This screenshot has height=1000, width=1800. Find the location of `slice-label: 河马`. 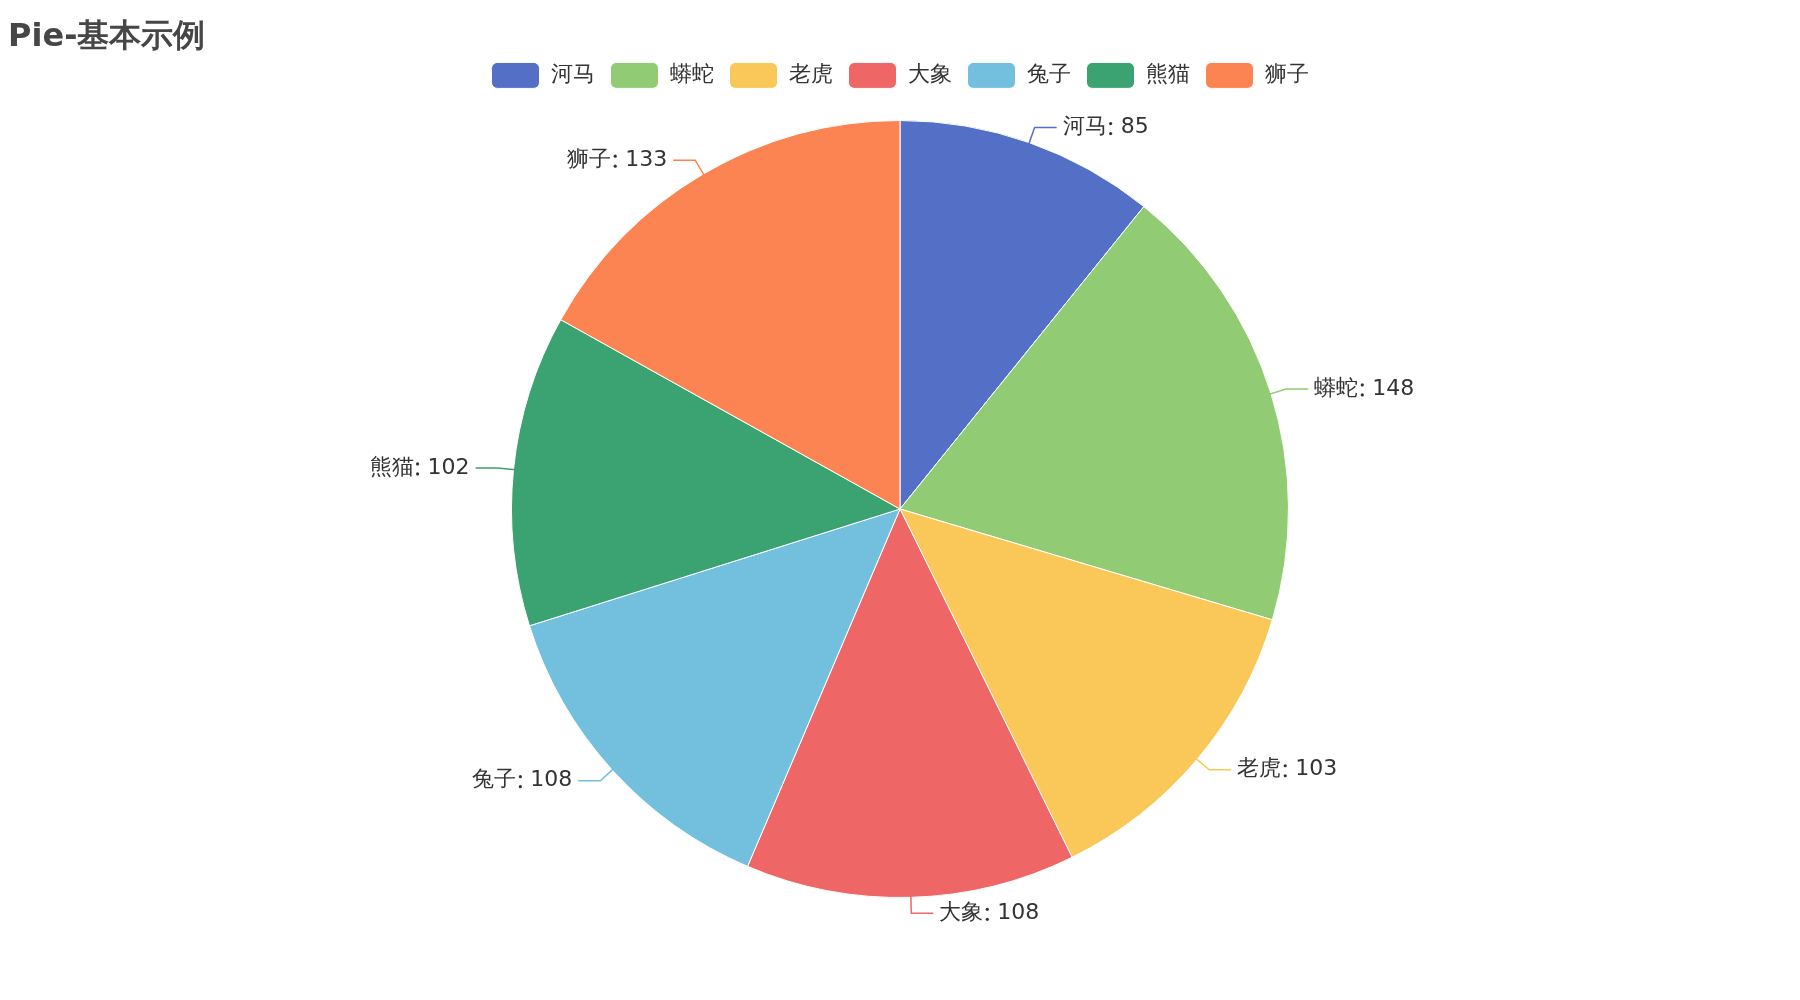

slice-label: 河马 is located at coordinates (1084, 126).